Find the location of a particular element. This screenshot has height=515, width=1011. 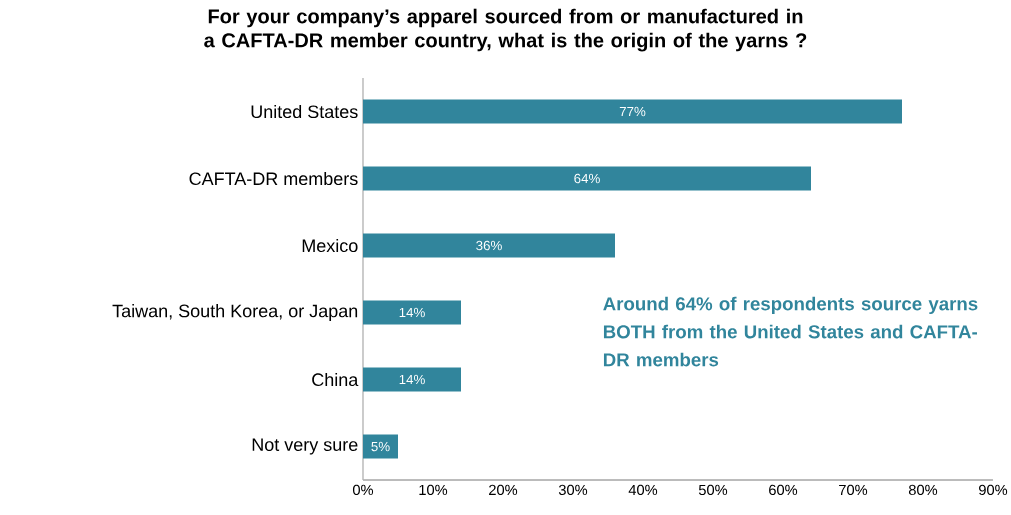

x-tick-label: 70% is located at coordinates (853, 490).